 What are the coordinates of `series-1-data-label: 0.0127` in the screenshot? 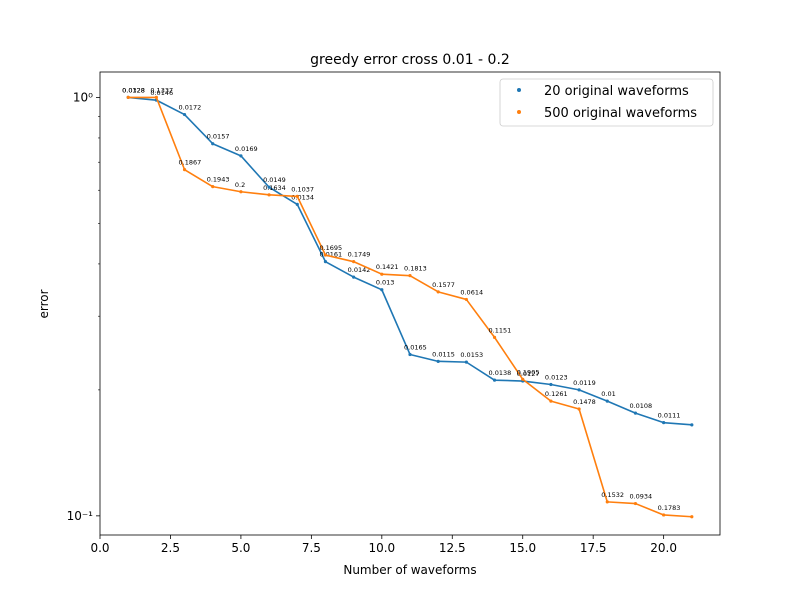 It's located at (528, 374).